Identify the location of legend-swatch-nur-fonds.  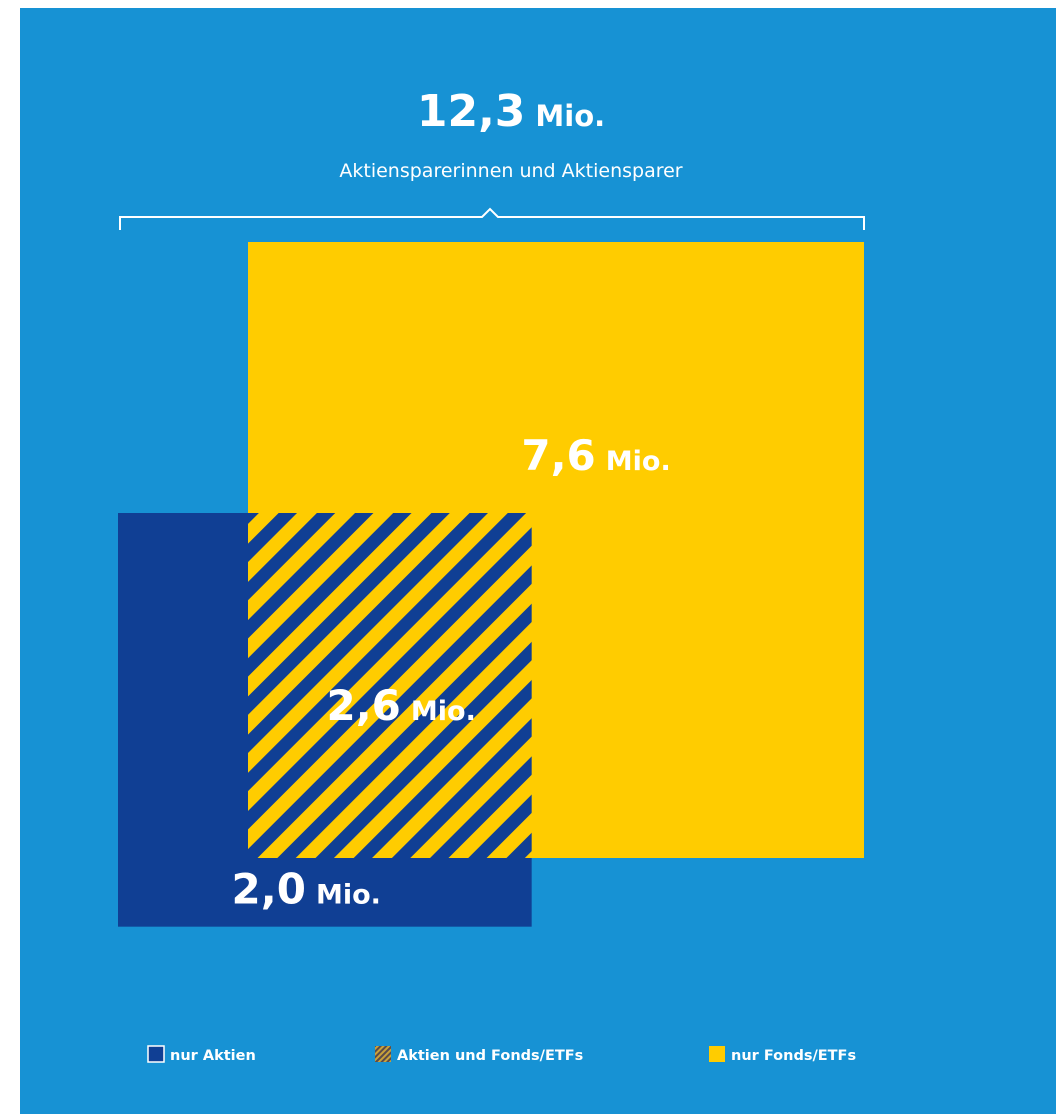
(717, 1054).